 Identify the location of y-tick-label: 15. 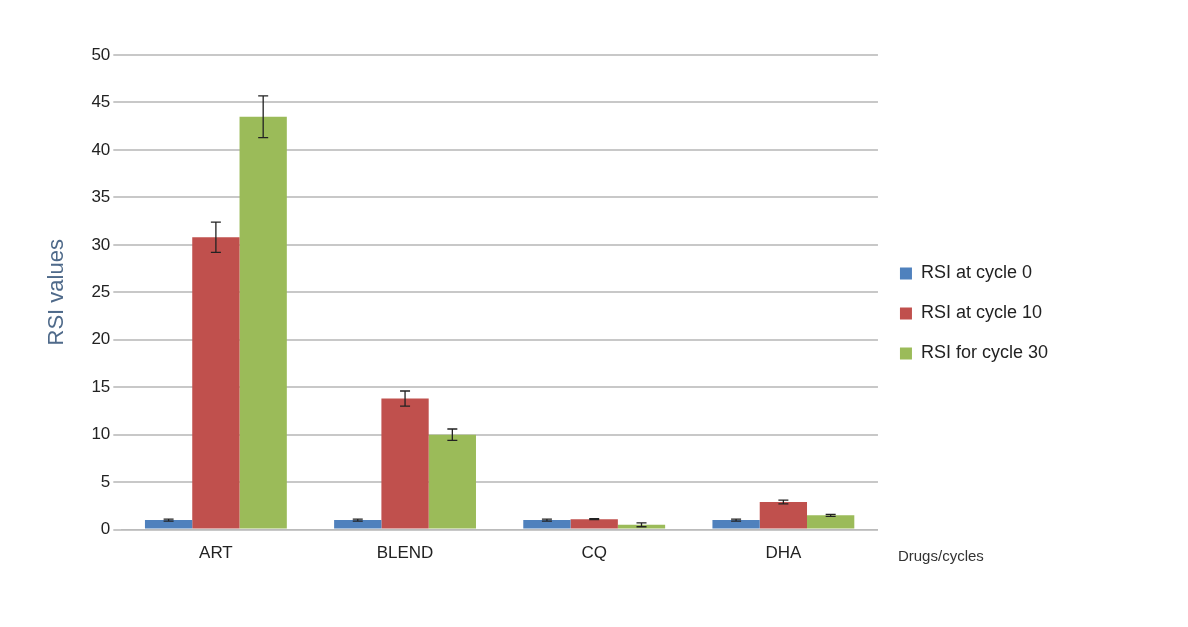
(101, 386).